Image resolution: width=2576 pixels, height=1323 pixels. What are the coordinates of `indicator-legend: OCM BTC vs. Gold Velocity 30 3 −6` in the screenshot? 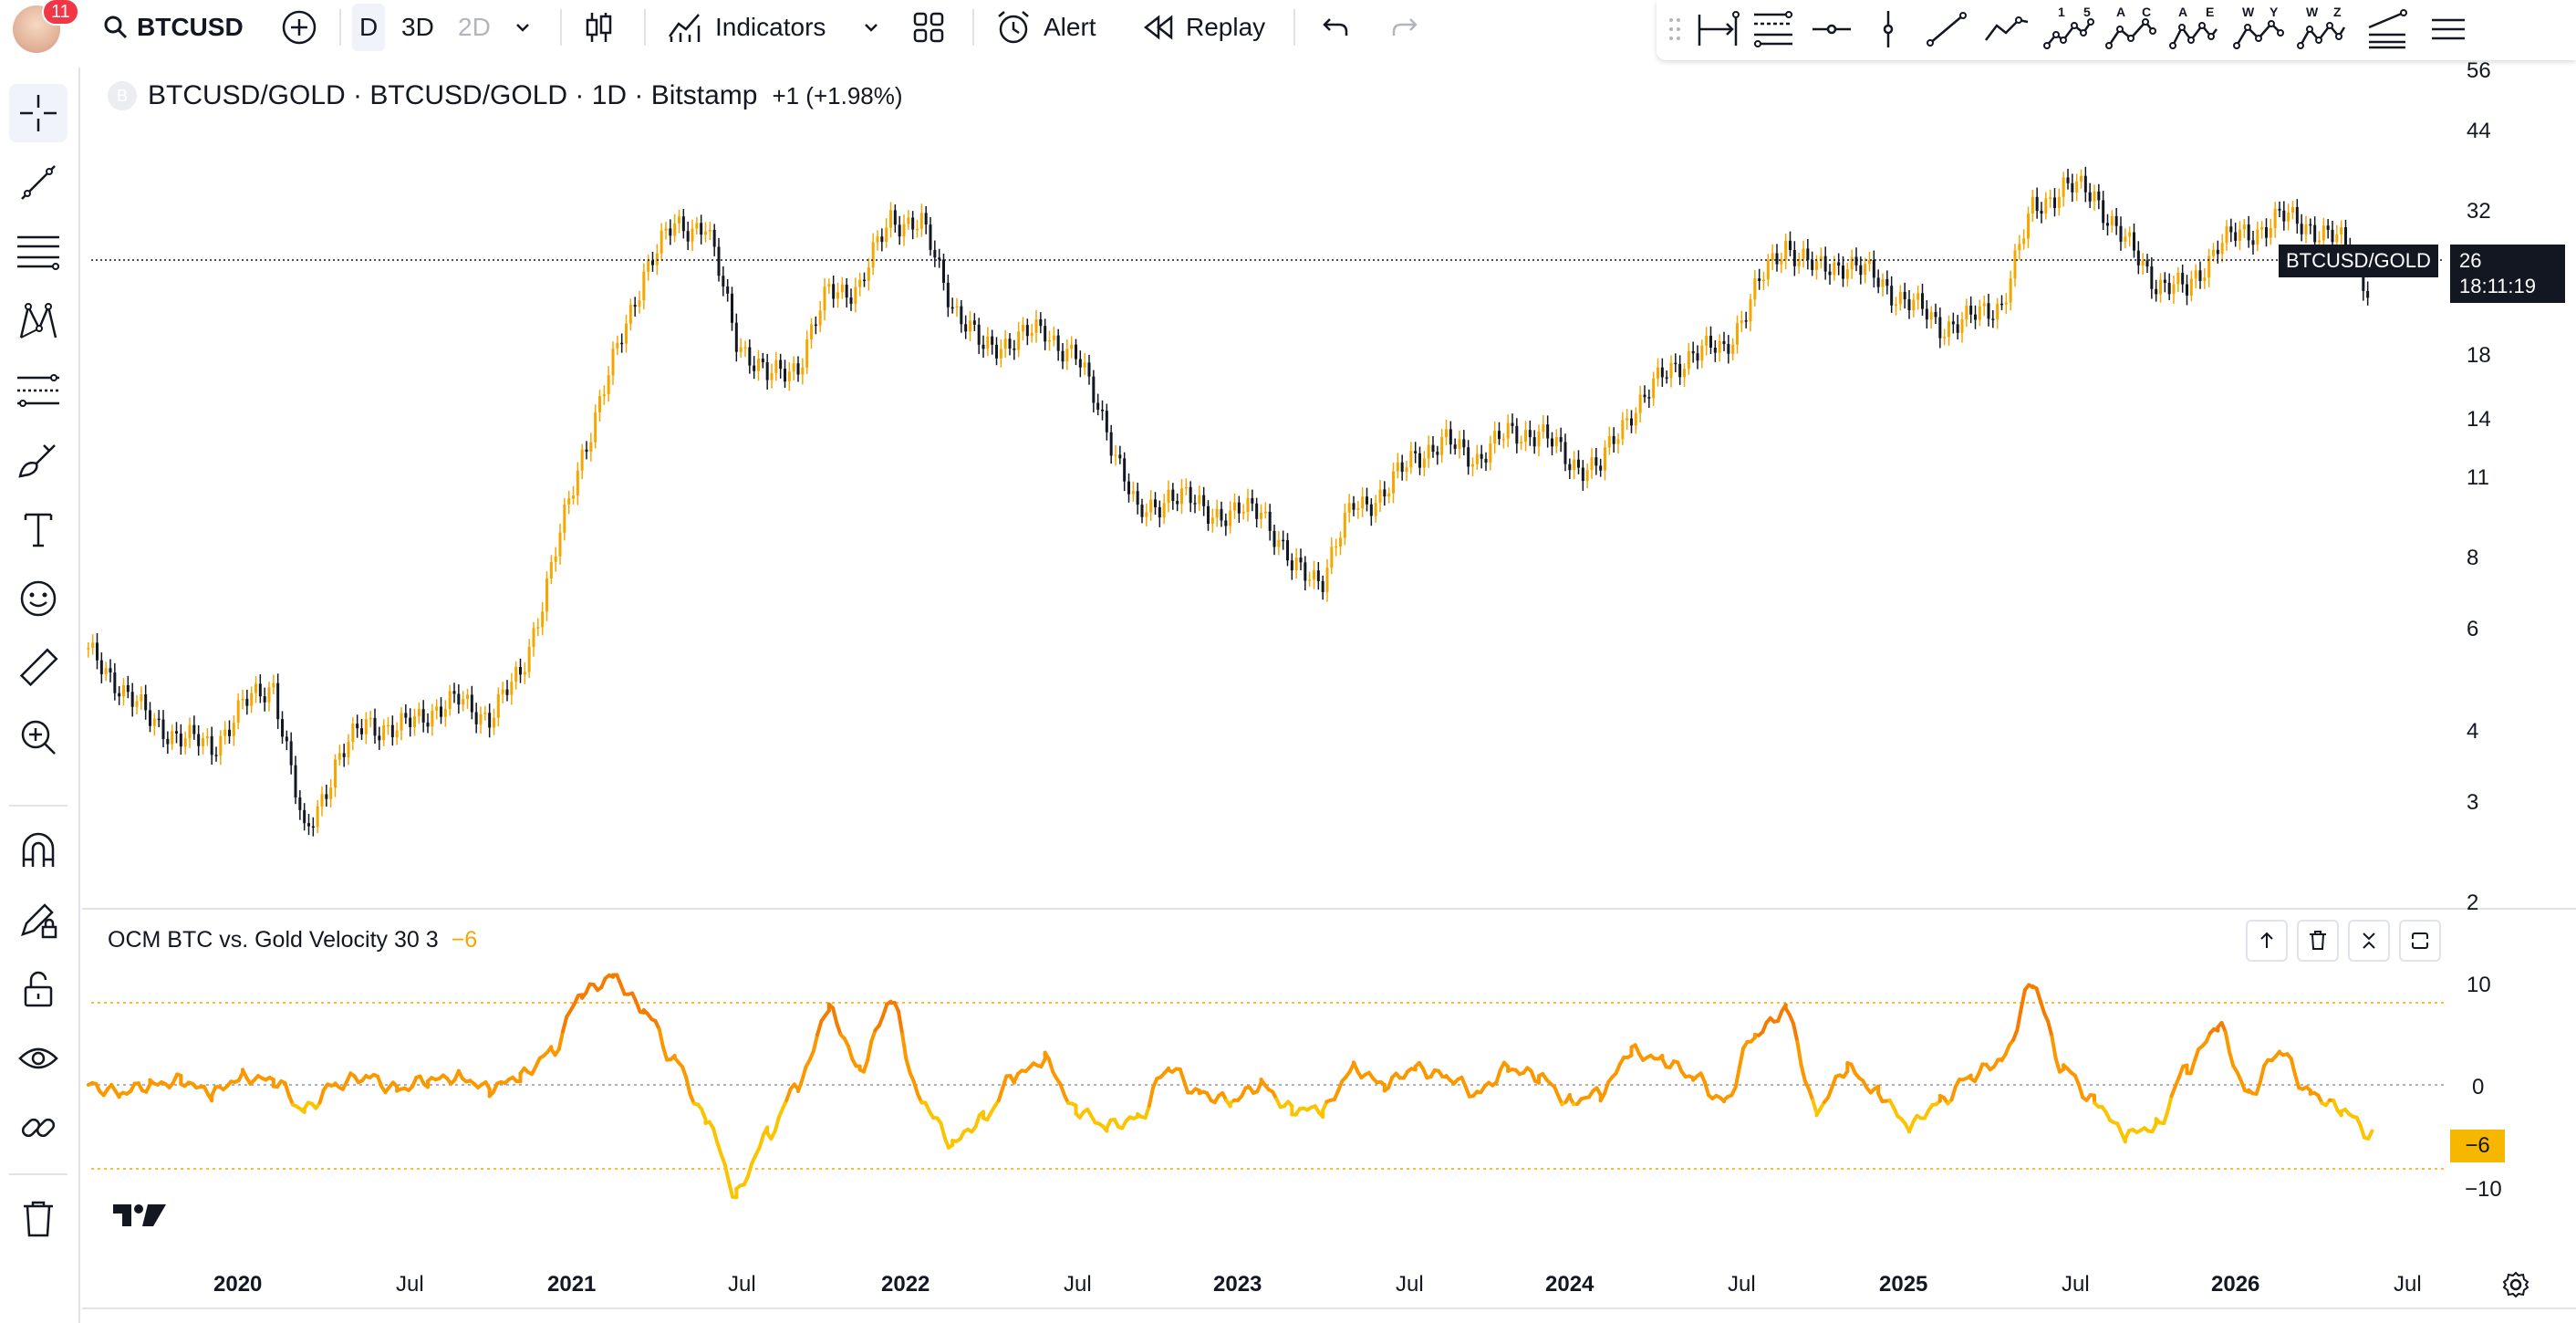 It's located at (292, 940).